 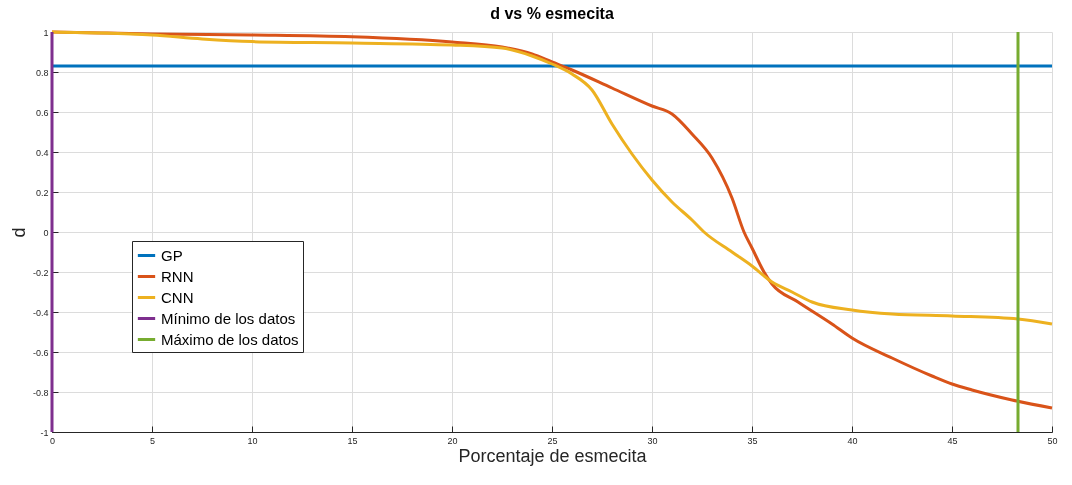 What do you see at coordinates (42, 72) in the screenshot?
I see `y-tick-label: 0.8` at bounding box center [42, 72].